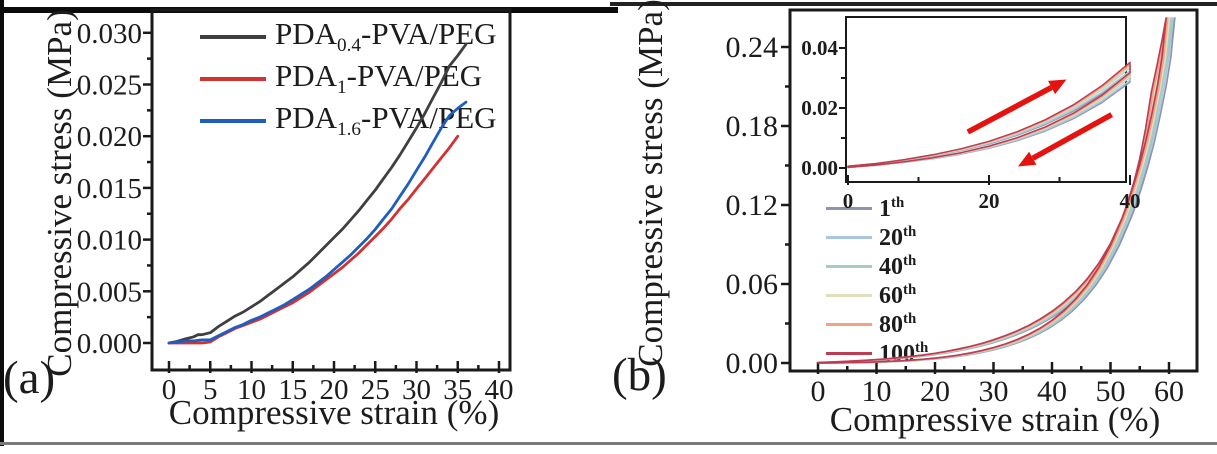 Image resolution: width=1217 pixels, height=454 pixels. Describe the element at coordinates (375, 390) in the screenshot. I see `x-tick-label: 25` at that location.